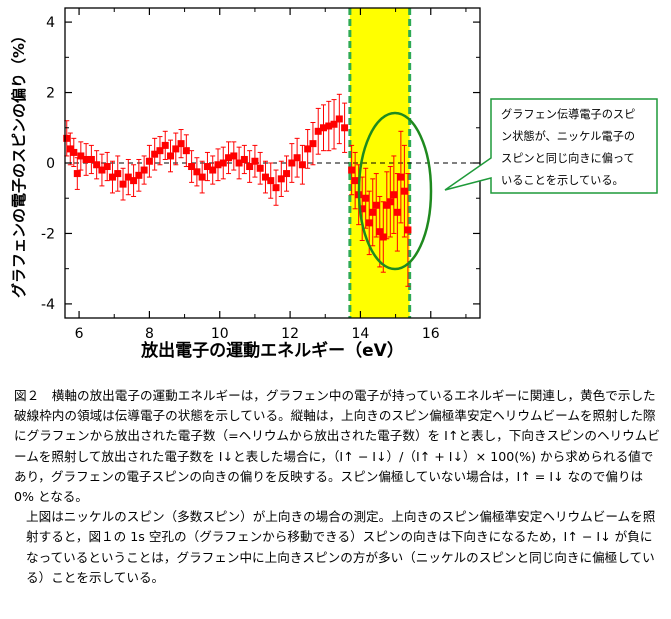 This screenshot has height=619, width=671. I want to click on highlight-ellipse, so click(395, 191).